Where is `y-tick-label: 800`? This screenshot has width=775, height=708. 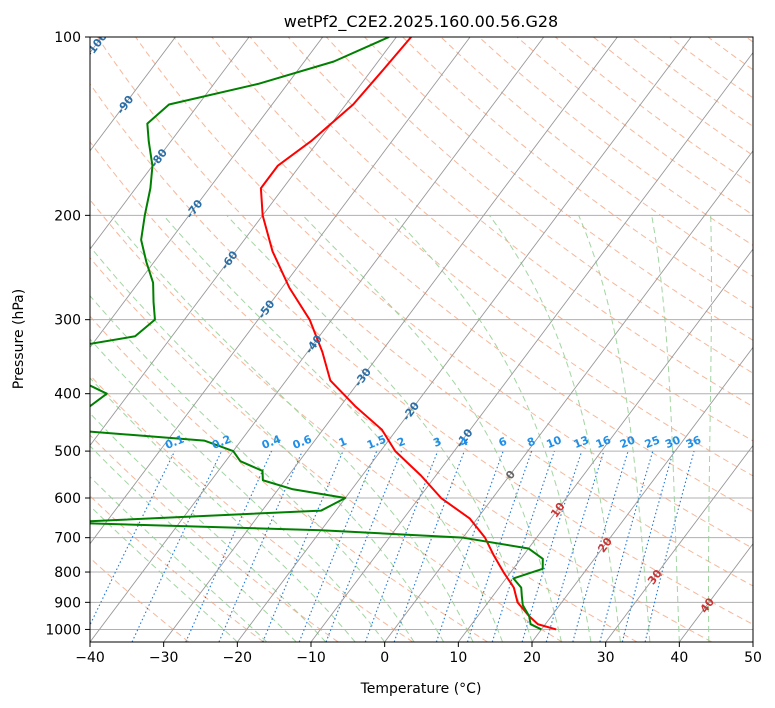 y-tick-label: 800 is located at coordinates (67, 573).